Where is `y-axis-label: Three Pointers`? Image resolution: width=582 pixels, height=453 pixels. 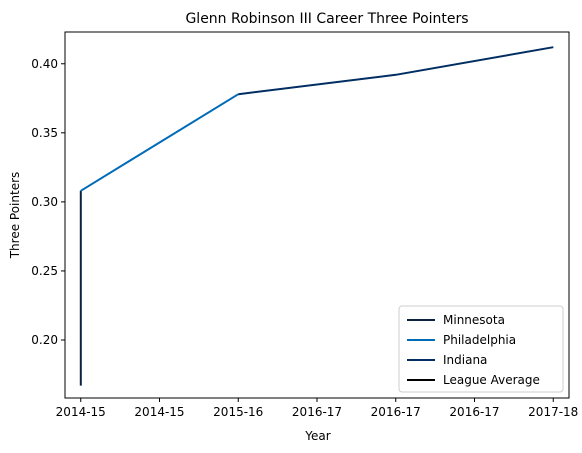 y-axis-label: Three Pointers is located at coordinates (15, 216).